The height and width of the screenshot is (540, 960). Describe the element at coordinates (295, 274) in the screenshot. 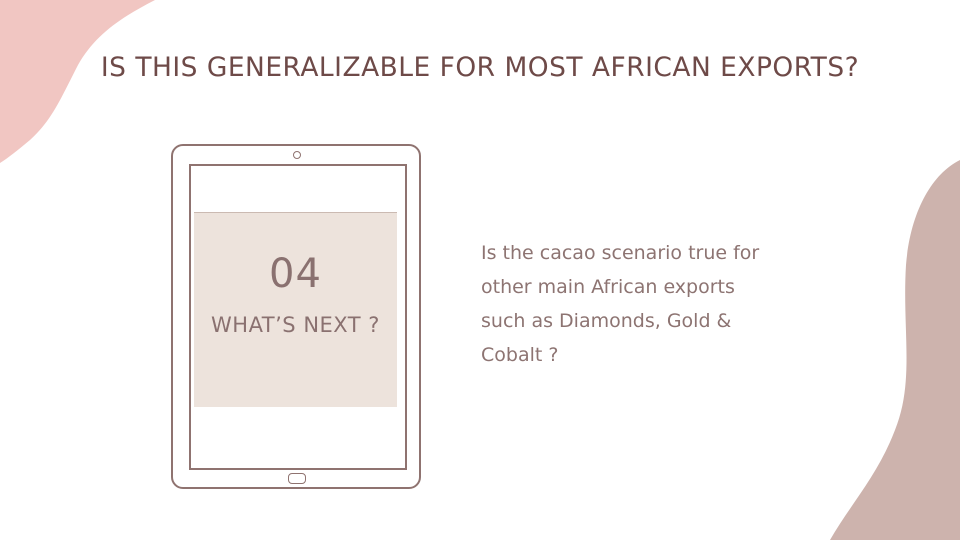

I see `section-number: 04` at that location.